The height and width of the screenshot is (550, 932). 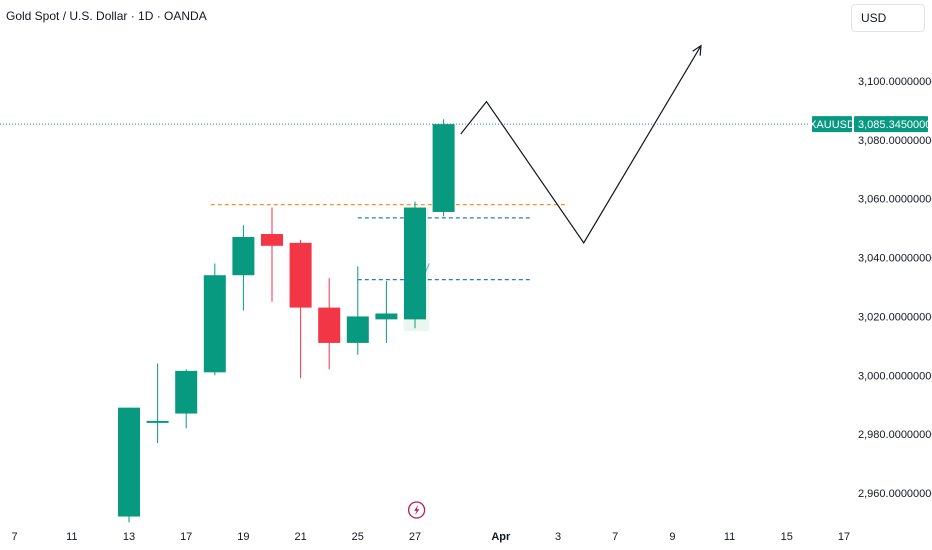 I want to click on lightning-icon, so click(x=417, y=510).